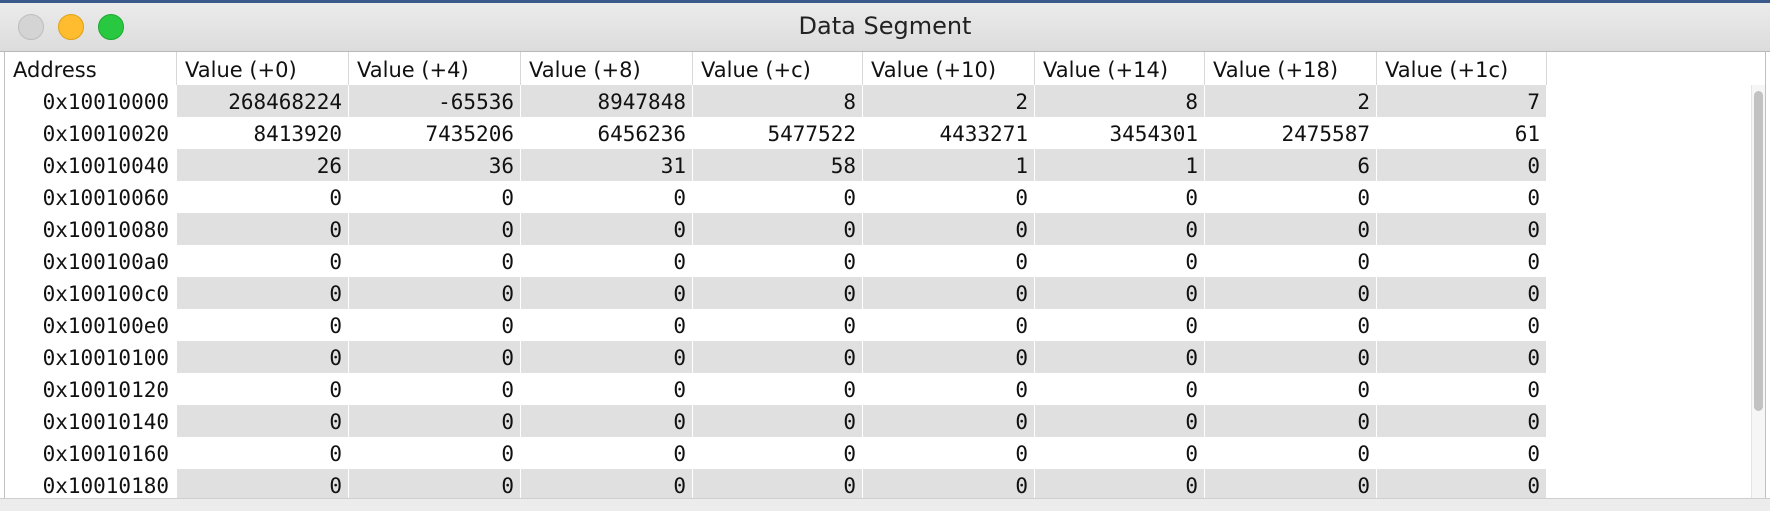 Image resolution: width=1770 pixels, height=511 pixels. Describe the element at coordinates (263, 68) in the screenshot. I see `column-header-value: Value (+0)` at that location.